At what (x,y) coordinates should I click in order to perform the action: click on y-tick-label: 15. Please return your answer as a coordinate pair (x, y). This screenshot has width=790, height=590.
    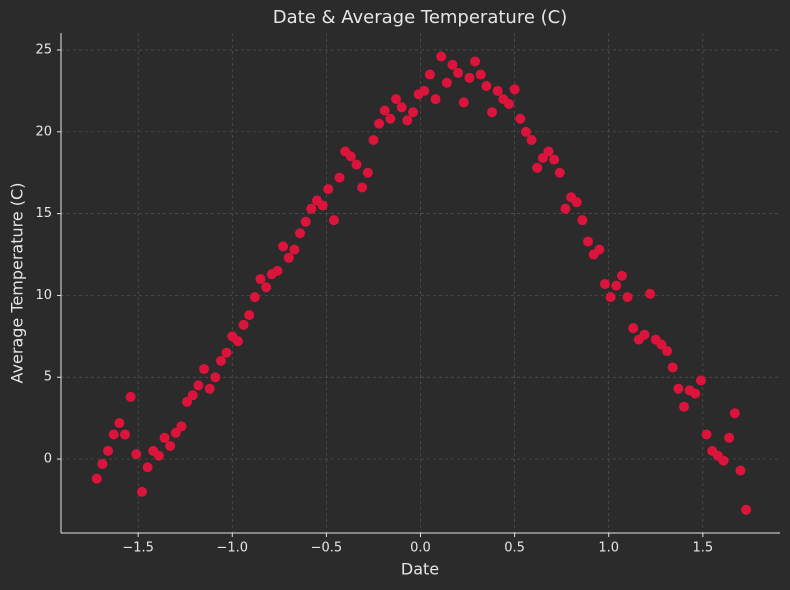
    Looking at the image, I should click on (43, 213).